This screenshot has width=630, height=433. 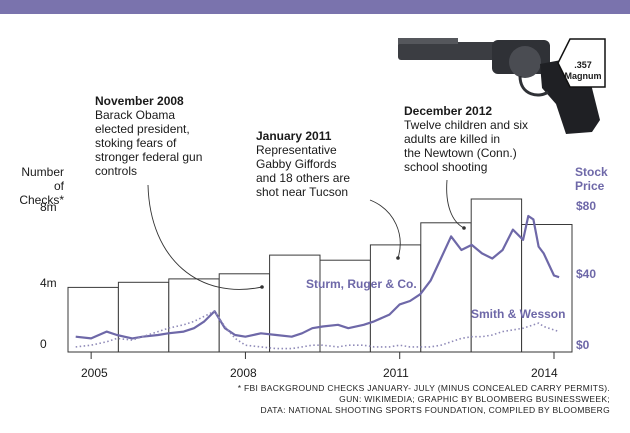 What do you see at coordinates (464, 228) in the screenshot?
I see `arrow-dec-2012-head` at bounding box center [464, 228].